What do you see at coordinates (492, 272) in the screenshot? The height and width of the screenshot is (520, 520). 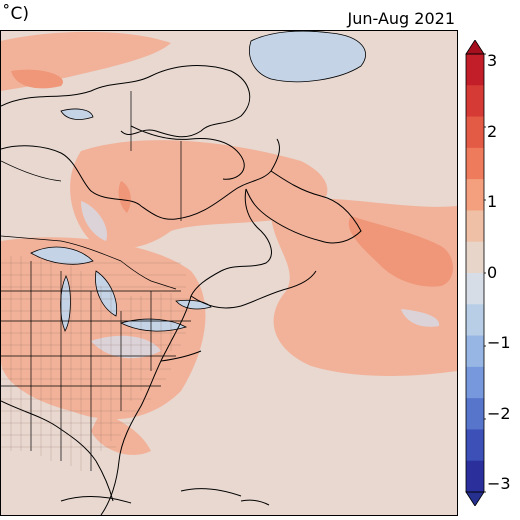 I see `colorbar-tick-label: 0` at bounding box center [492, 272].